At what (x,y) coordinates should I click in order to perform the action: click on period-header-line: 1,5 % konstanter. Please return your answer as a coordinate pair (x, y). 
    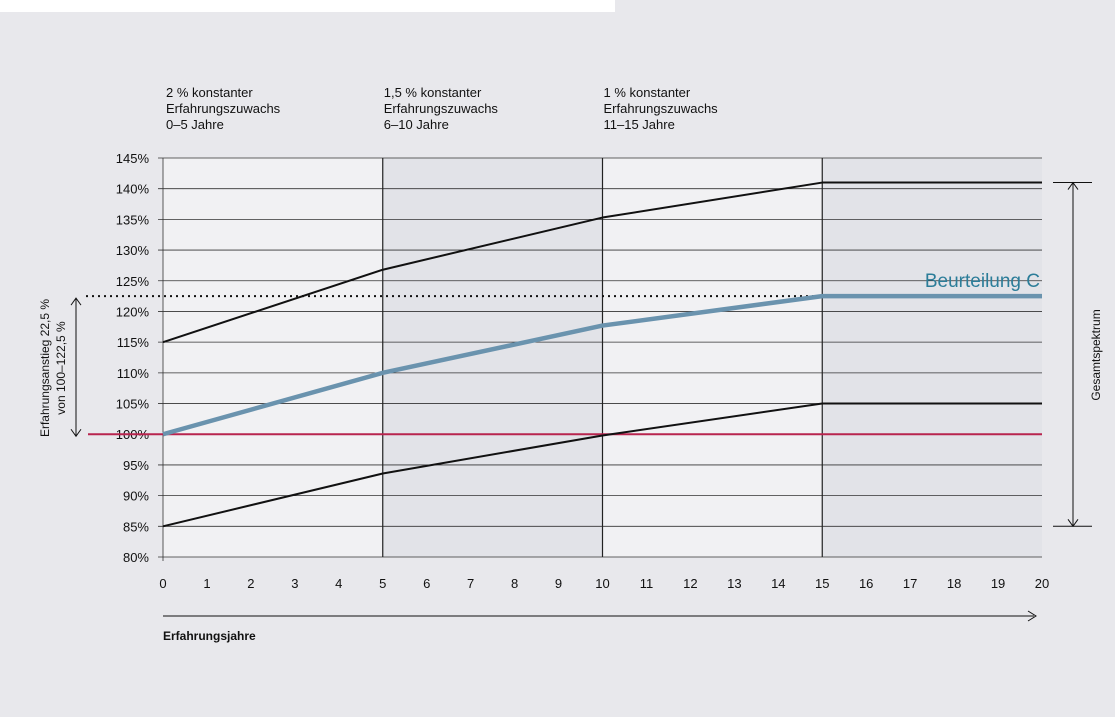
    Looking at the image, I should click on (433, 92).